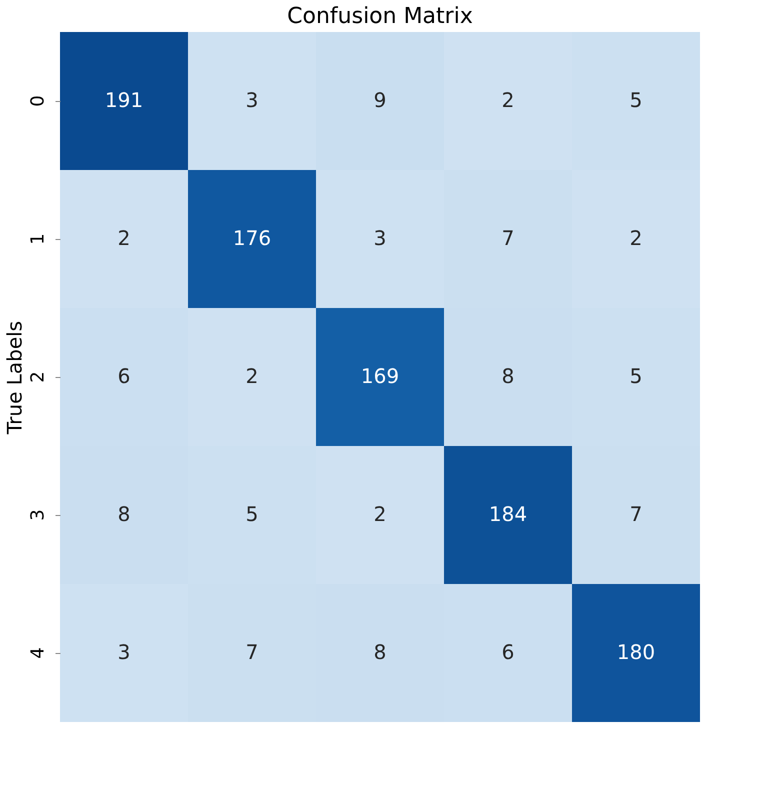 The width and height of the screenshot is (783, 788). I want to click on data-label: 184, so click(508, 514).